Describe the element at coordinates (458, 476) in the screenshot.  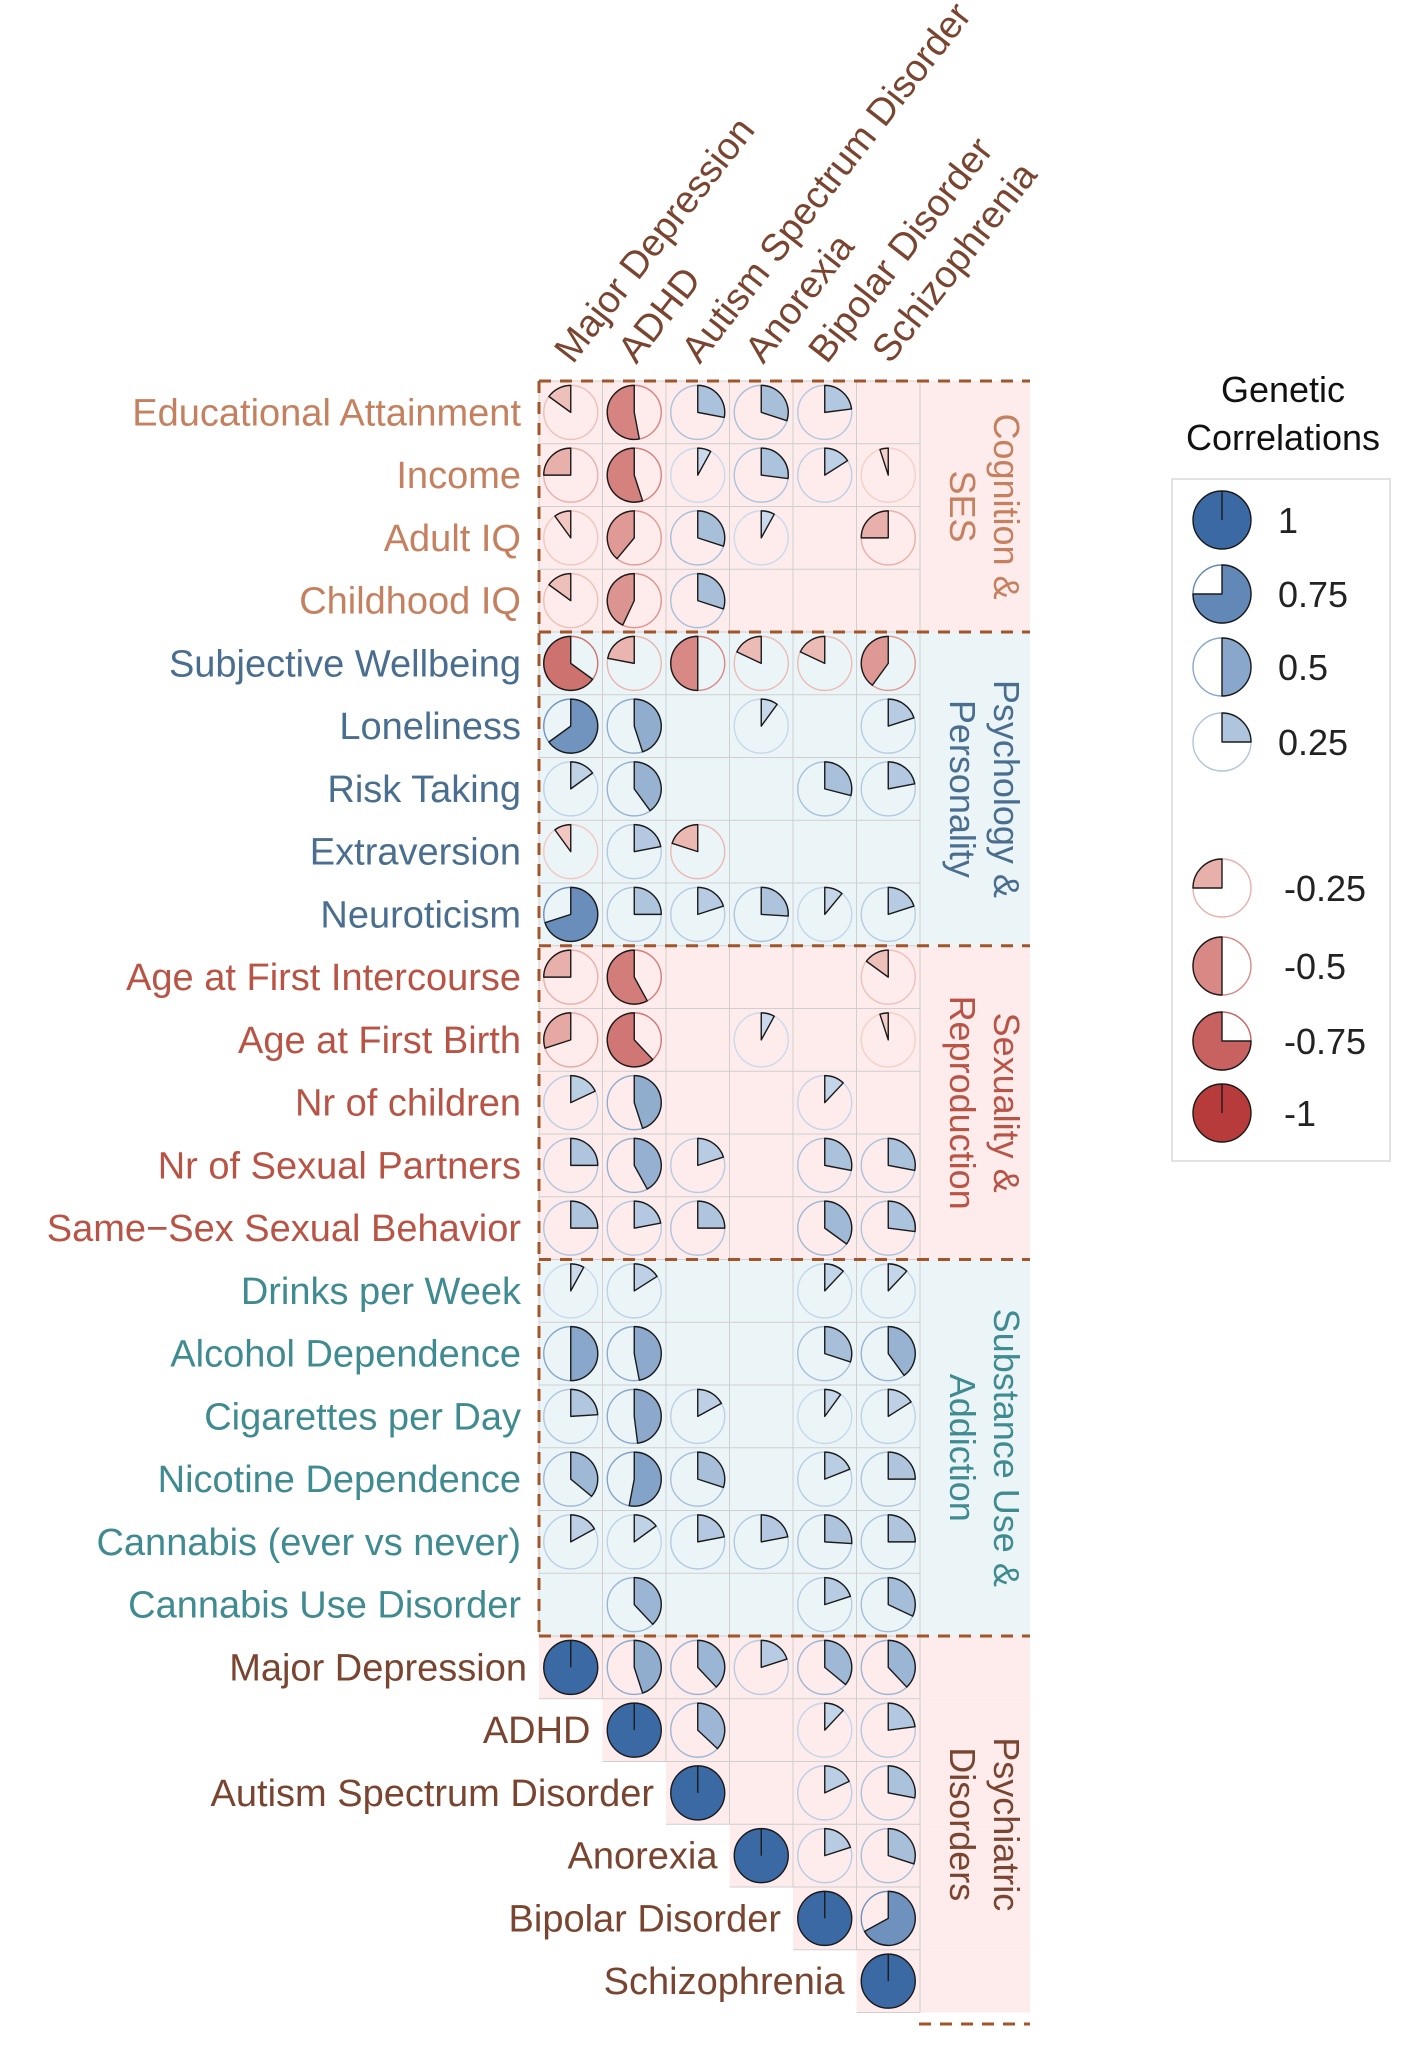
I see `row-label-income: Income` at that location.